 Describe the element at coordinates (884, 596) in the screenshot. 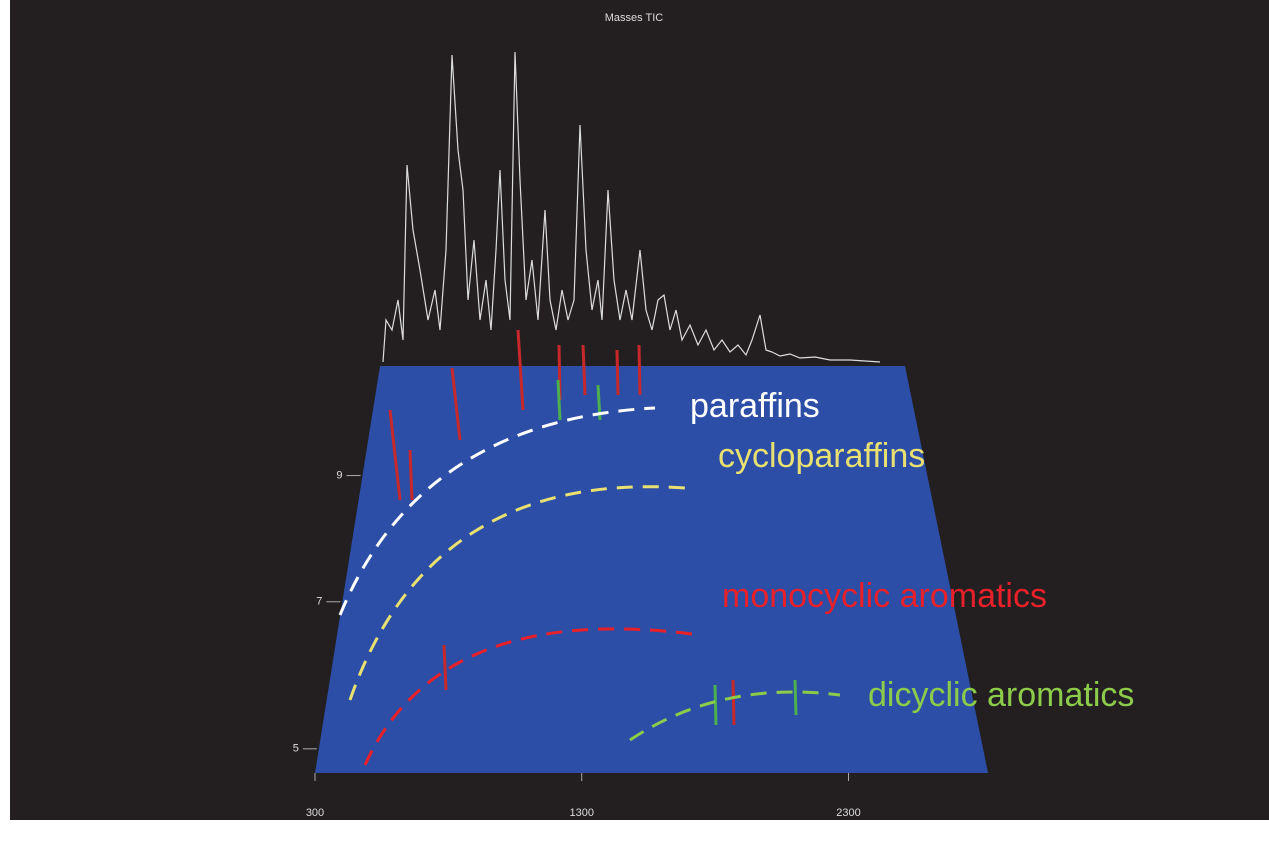

I see `annotation: monocyclic aromatics` at that location.